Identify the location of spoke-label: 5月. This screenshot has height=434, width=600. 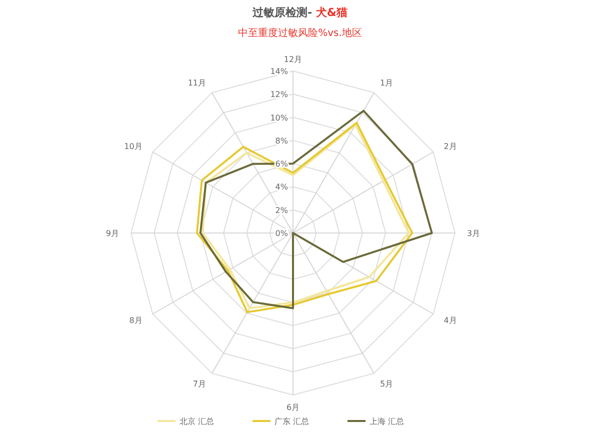
(387, 384).